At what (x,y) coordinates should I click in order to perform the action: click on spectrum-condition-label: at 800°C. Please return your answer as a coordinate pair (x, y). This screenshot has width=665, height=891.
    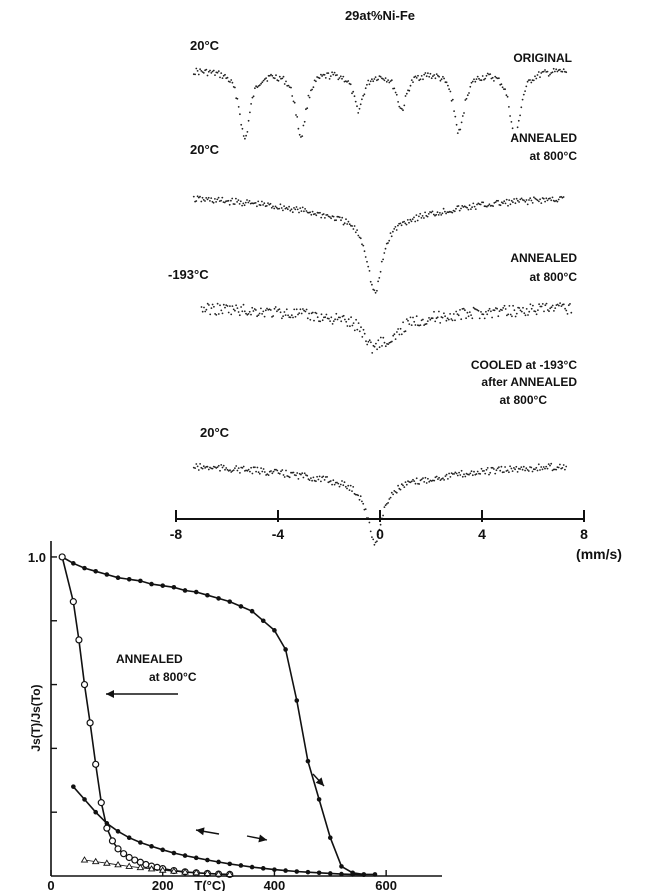
    Looking at the image, I should click on (524, 400).